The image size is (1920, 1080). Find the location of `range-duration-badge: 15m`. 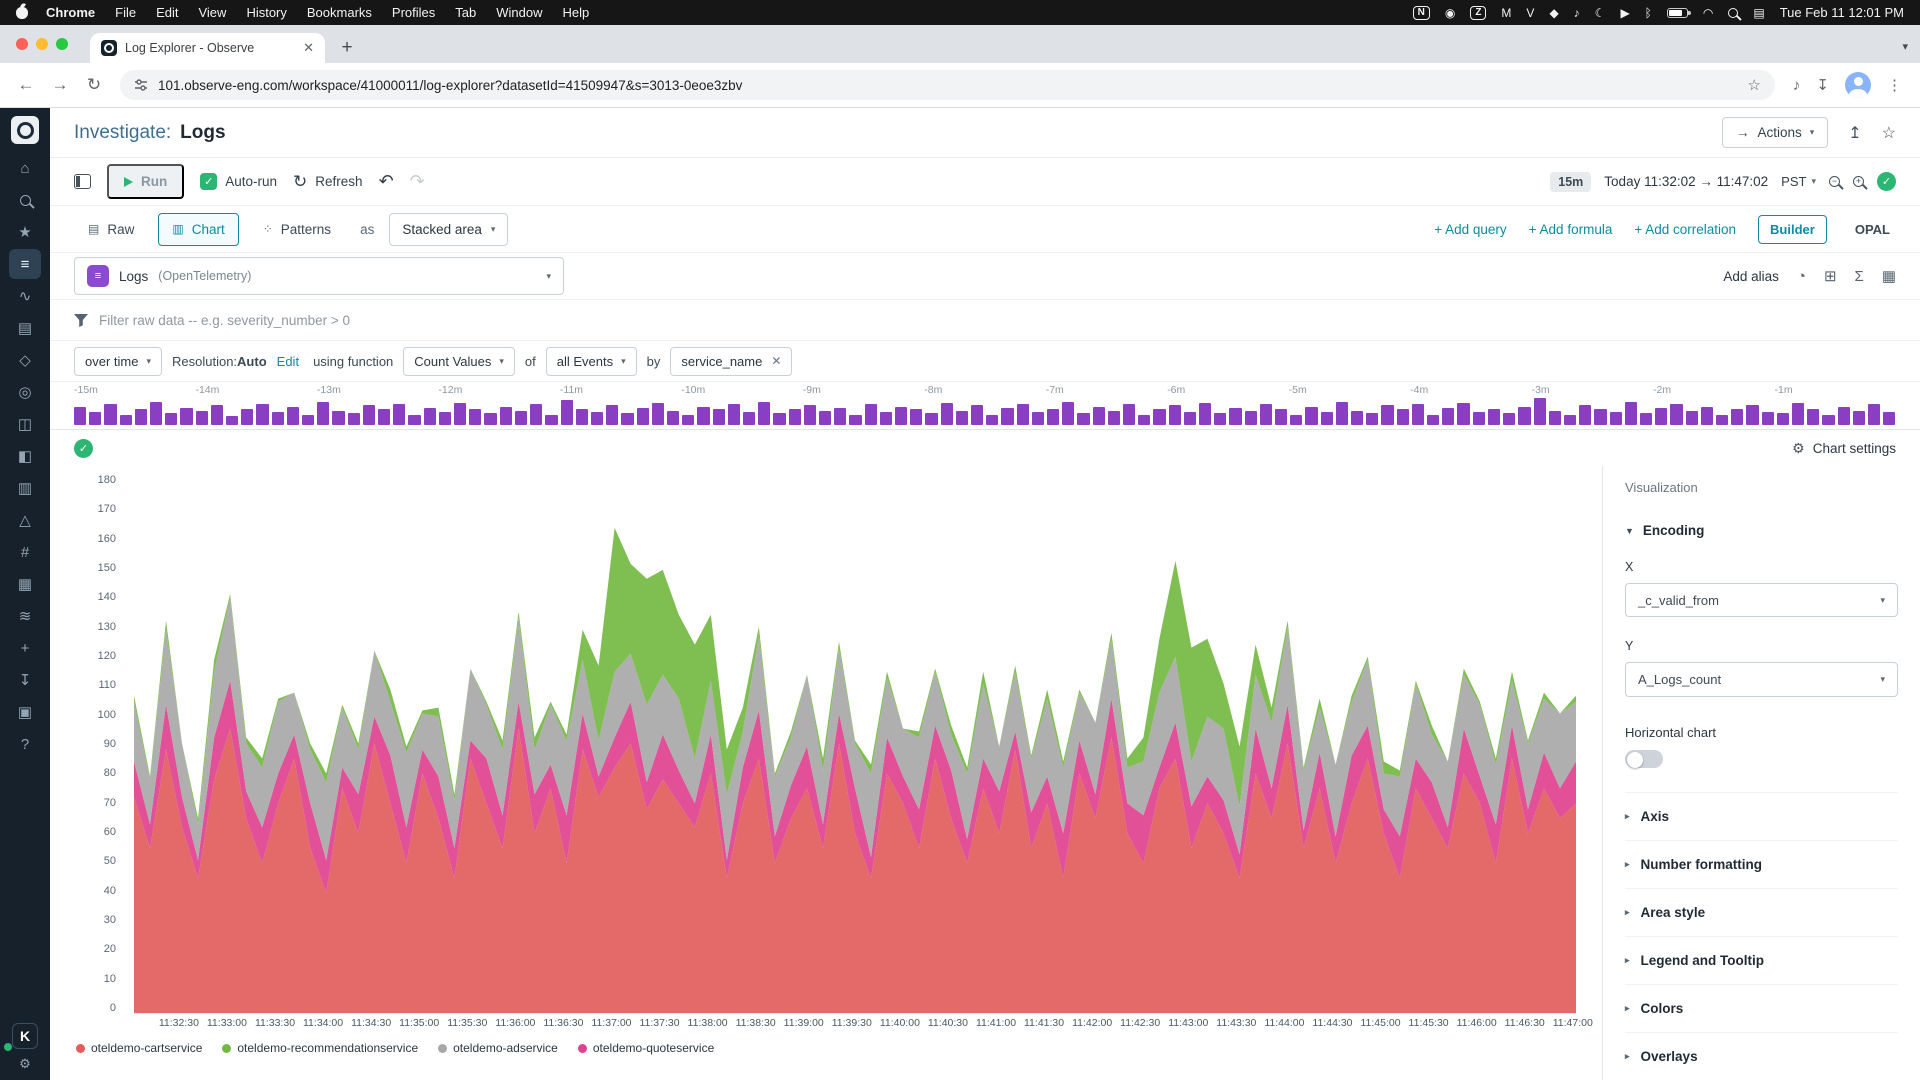

range-duration-badge: 15m is located at coordinates (1571, 181).